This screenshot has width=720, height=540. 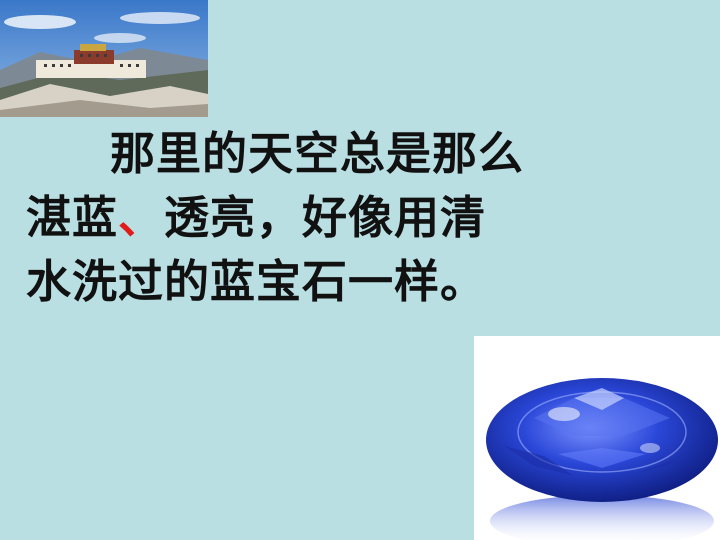 I want to click on blue-sapphire-photo, so click(x=597, y=438).